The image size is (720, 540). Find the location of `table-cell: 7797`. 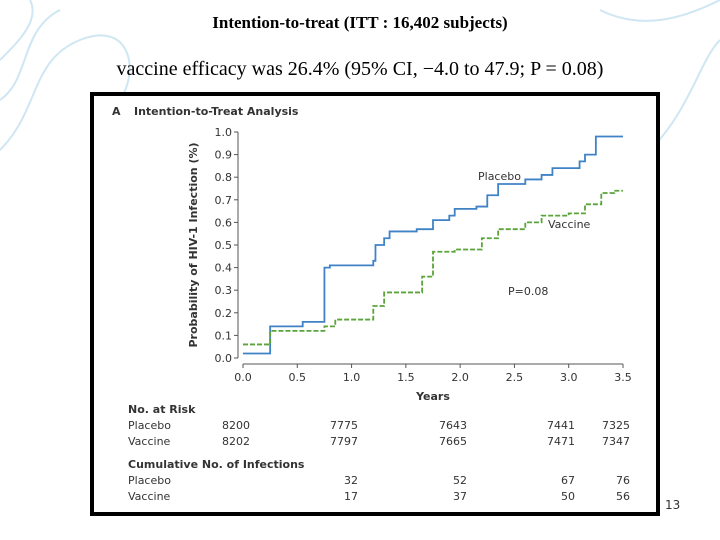

table-cell: 7797 is located at coordinates (344, 441).